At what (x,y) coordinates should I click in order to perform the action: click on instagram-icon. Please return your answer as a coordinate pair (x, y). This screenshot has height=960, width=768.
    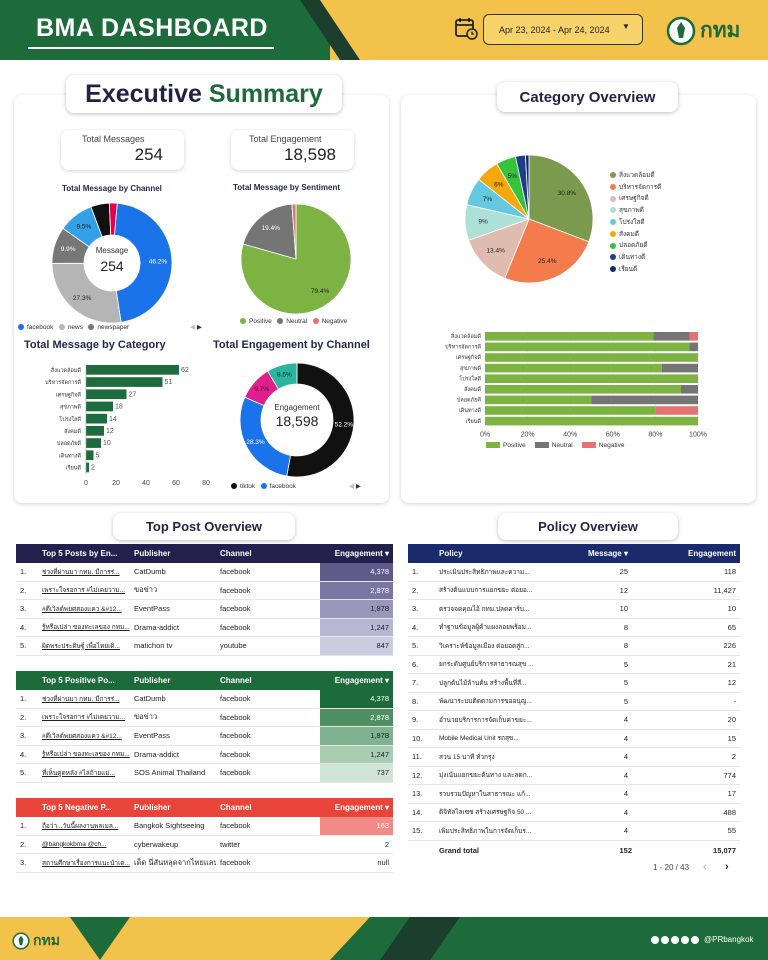
    Looking at the image, I should click on (675, 939).